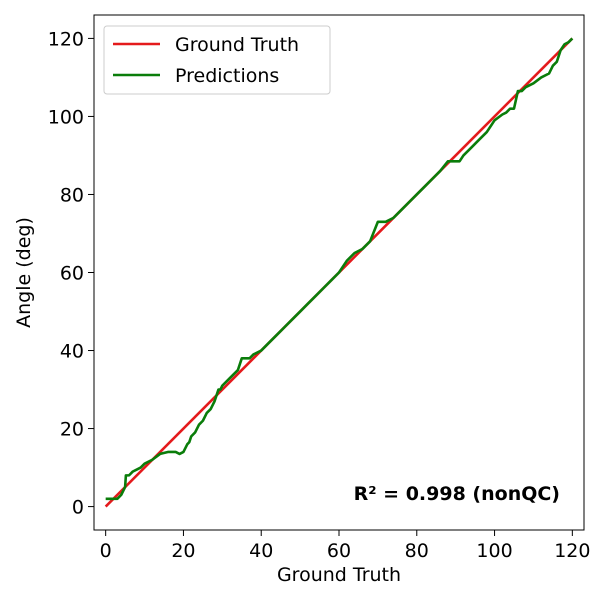  What do you see at coordinates (494, 551) in the screenshot?
I see `x-tick-label: 100` at bounding box center [494, 551].